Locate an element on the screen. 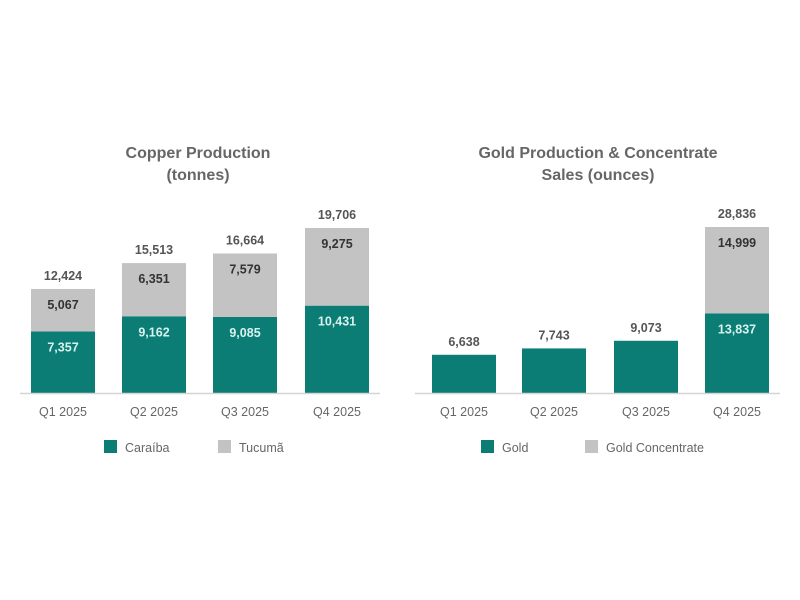  data-label: 6,351 is located at coordinates (153, 279).